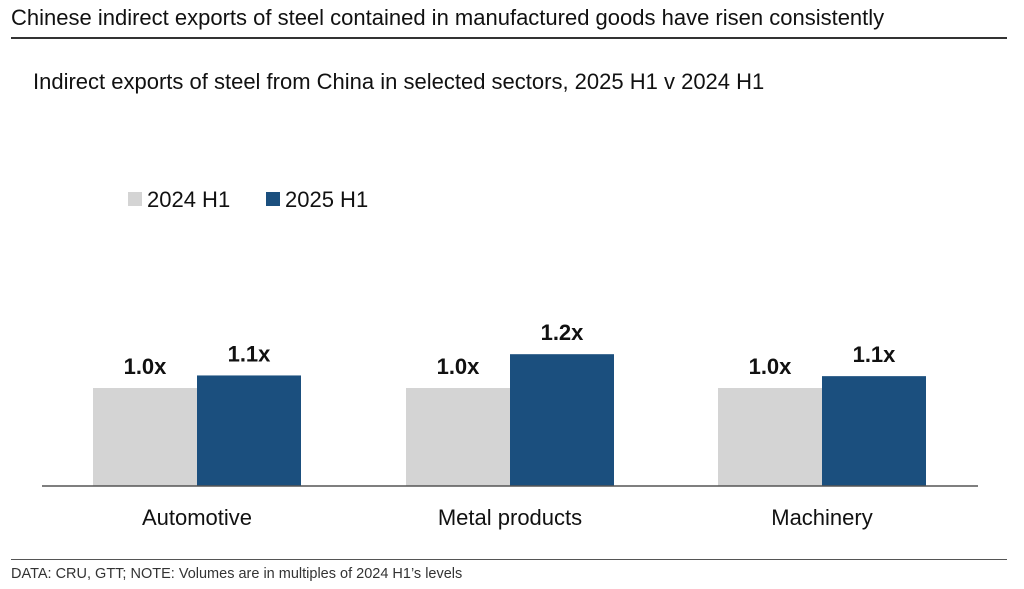  What do you see at coordinates (249, 430) in the screenshot?
I see `bar-automotive-2025-h1` at bounding box center [249, 430].